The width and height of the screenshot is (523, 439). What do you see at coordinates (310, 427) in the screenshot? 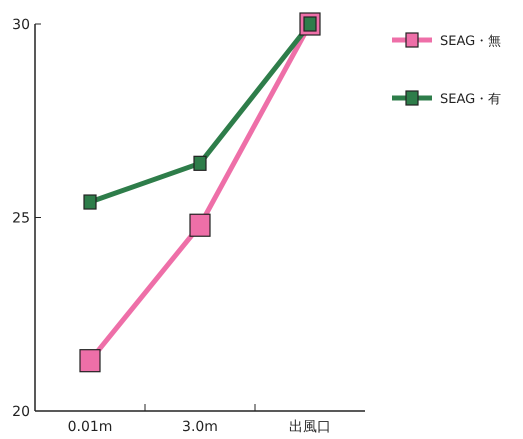
I see `x-tick-label: 出風口` at bounding box center [310, 427].